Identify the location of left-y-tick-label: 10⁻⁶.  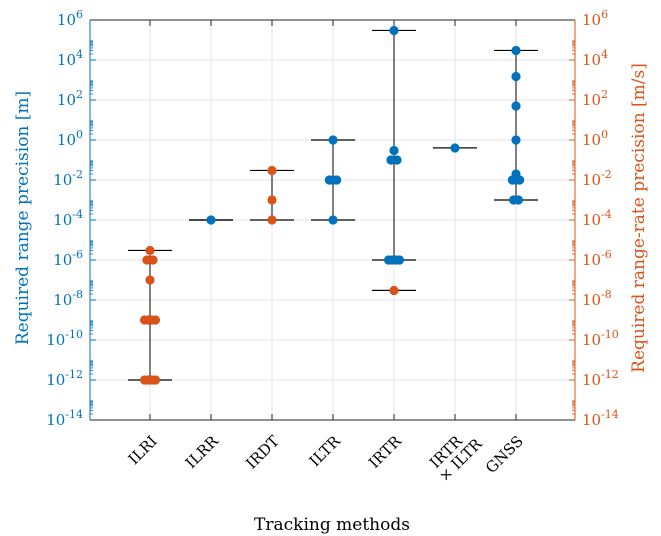
(68, 258).